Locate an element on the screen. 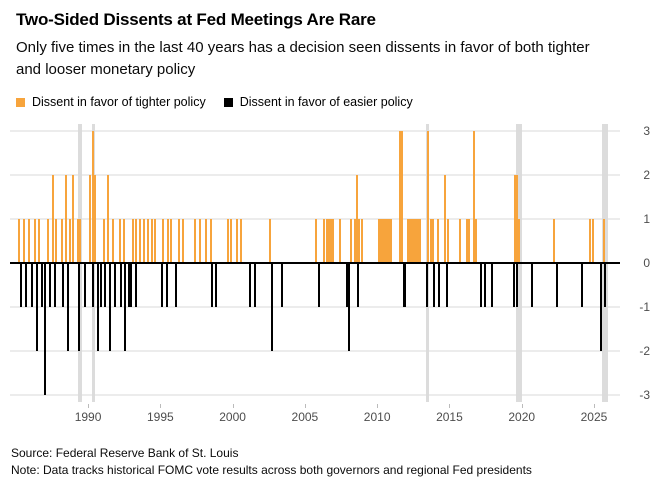 The height and width of the screenshot is (492, 657). y-axis-label: -3 is located at coordinates (644, 395).